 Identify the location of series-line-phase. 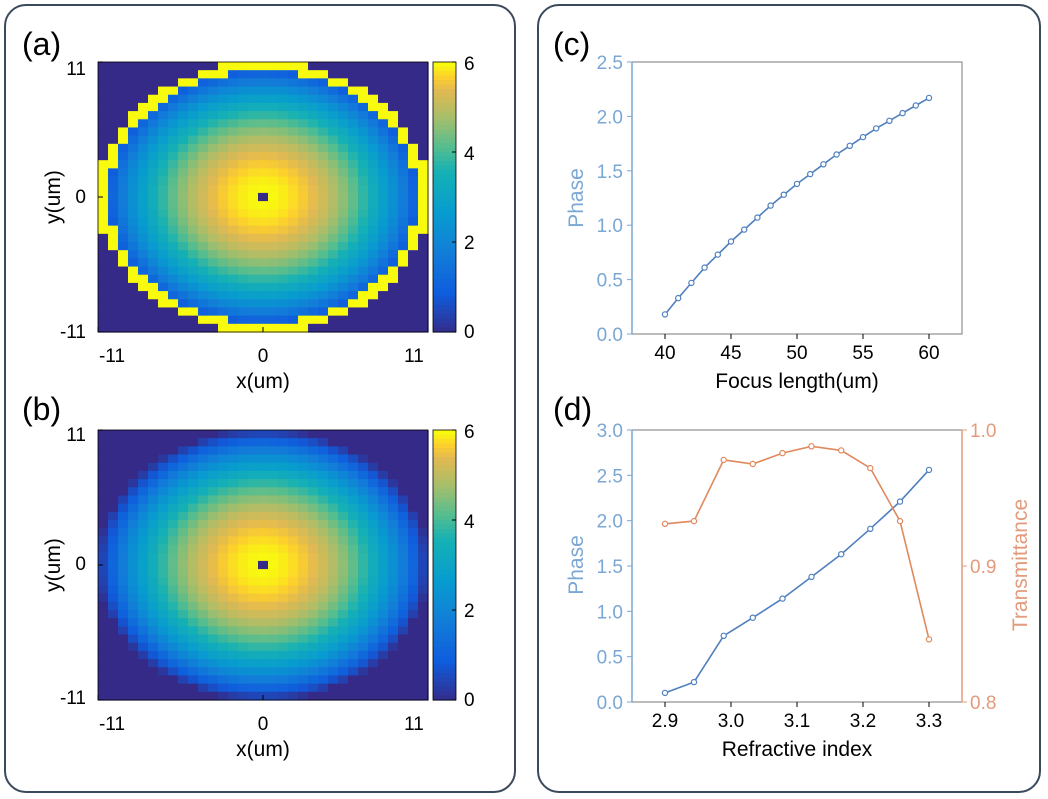
(797, 206).